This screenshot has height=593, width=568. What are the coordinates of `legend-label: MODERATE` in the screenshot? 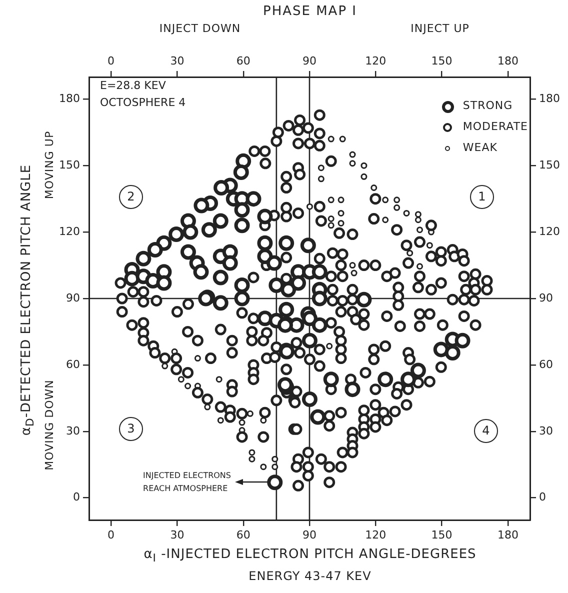 It's located at (495, 127).